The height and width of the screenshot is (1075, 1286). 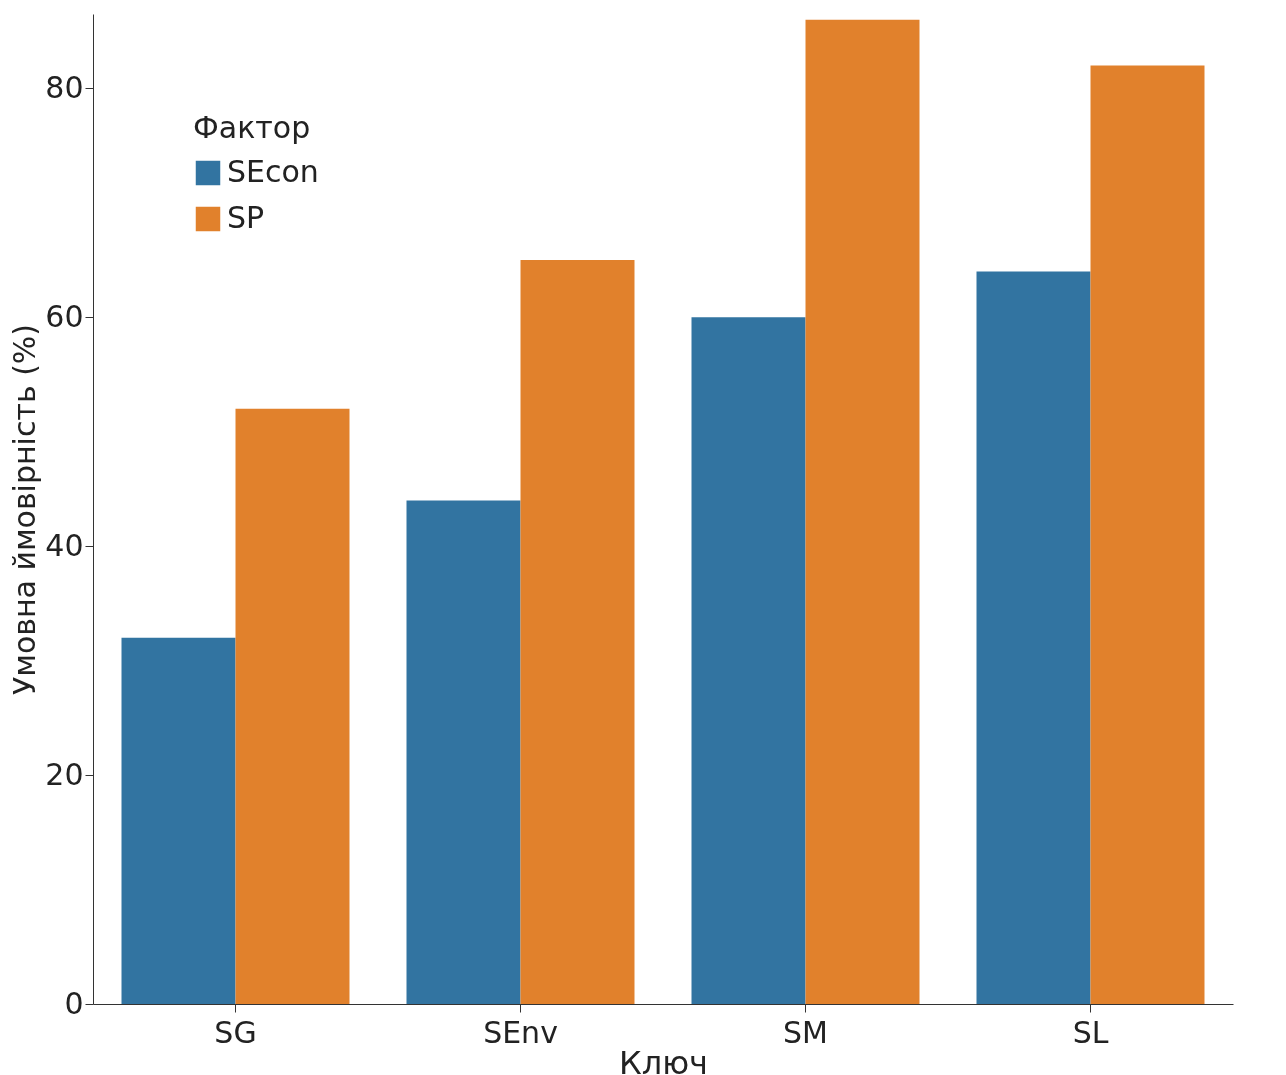 I want to click on x-tick-label: SM, so click(x=805, y=1032).